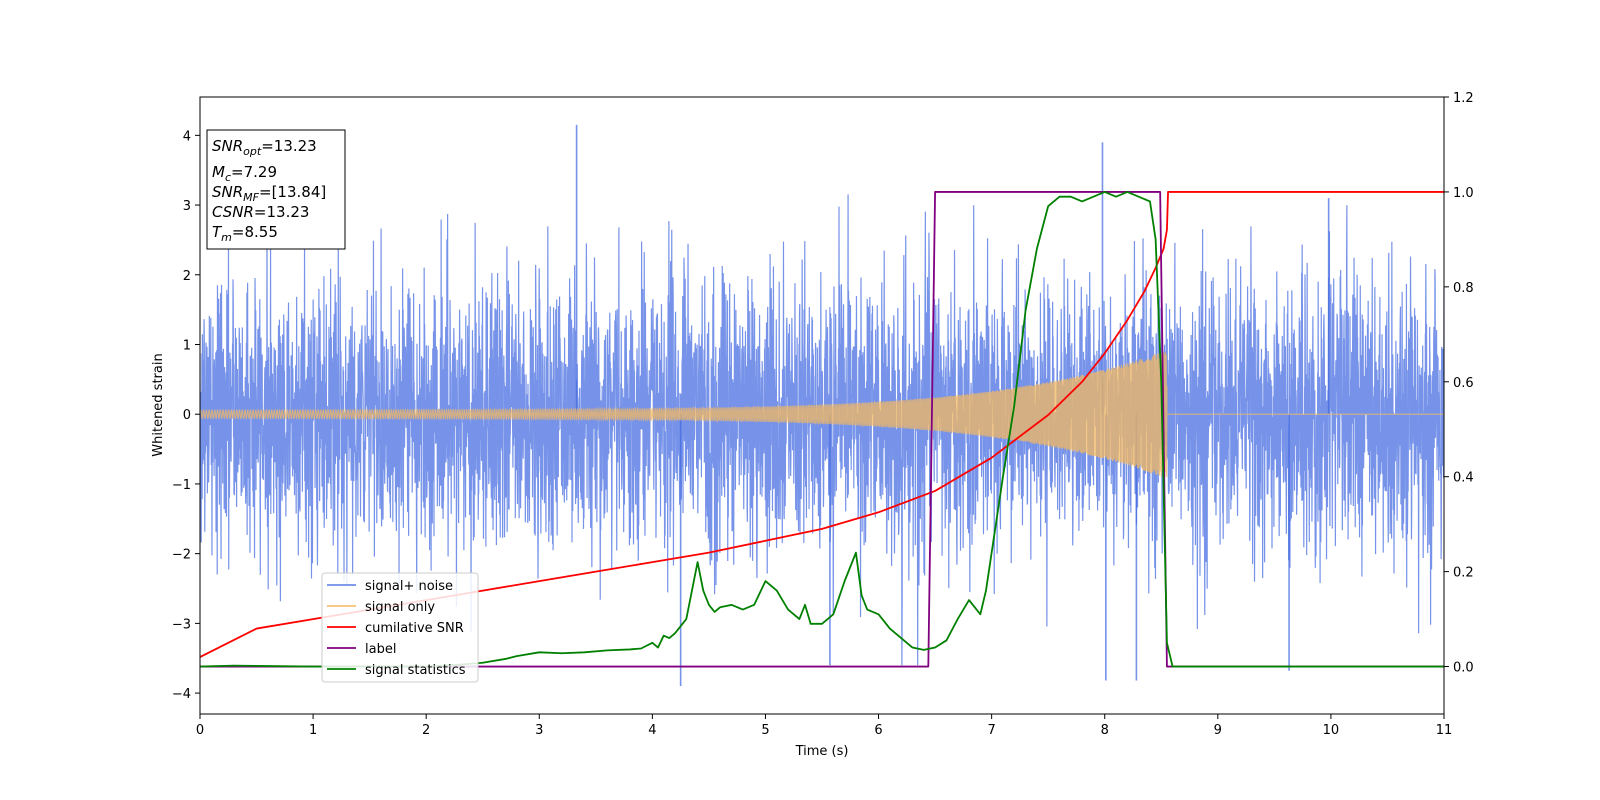  I want to click on legend-label-signal-noise: signal+ noise, so click(409, 586).